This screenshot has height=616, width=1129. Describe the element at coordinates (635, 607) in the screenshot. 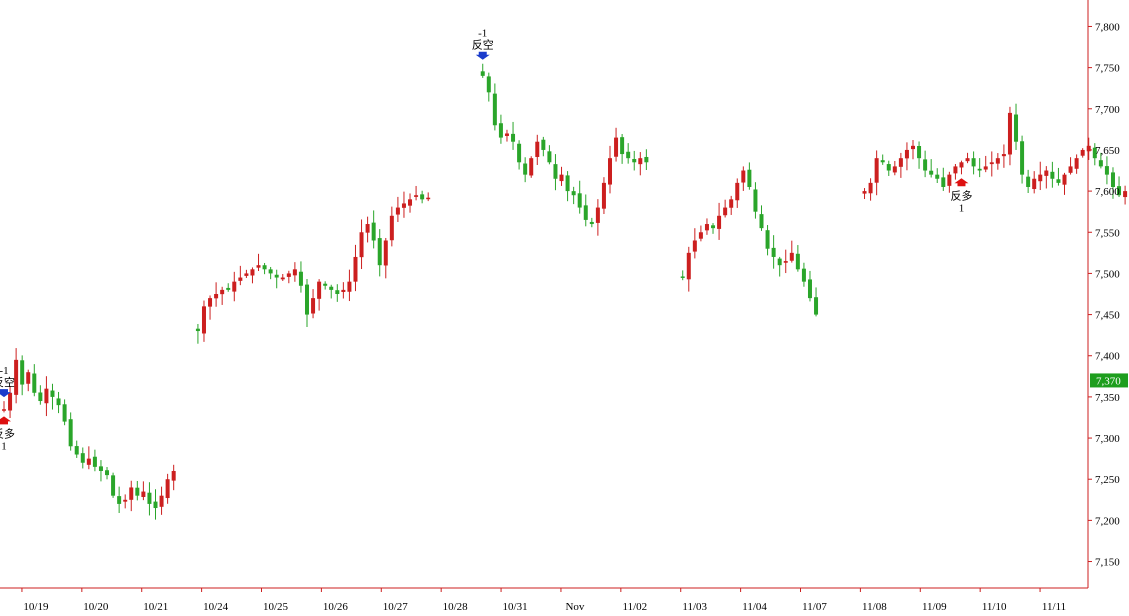

I see `x-tick-label: 11/02` at that location.